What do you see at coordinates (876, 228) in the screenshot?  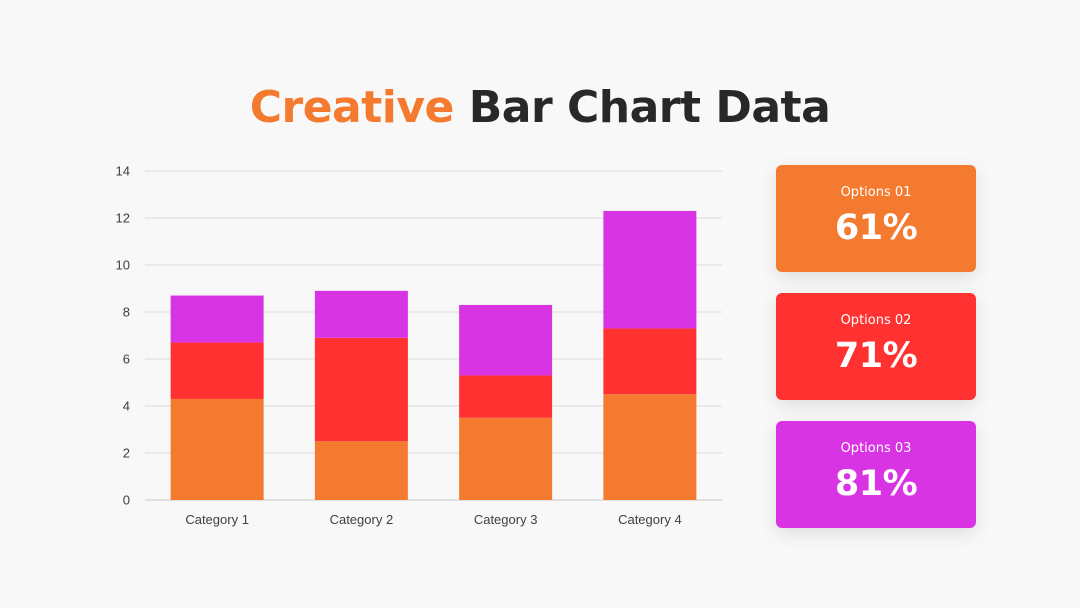 I see `option-card-value: 61%` at bounding box center [876, 228].